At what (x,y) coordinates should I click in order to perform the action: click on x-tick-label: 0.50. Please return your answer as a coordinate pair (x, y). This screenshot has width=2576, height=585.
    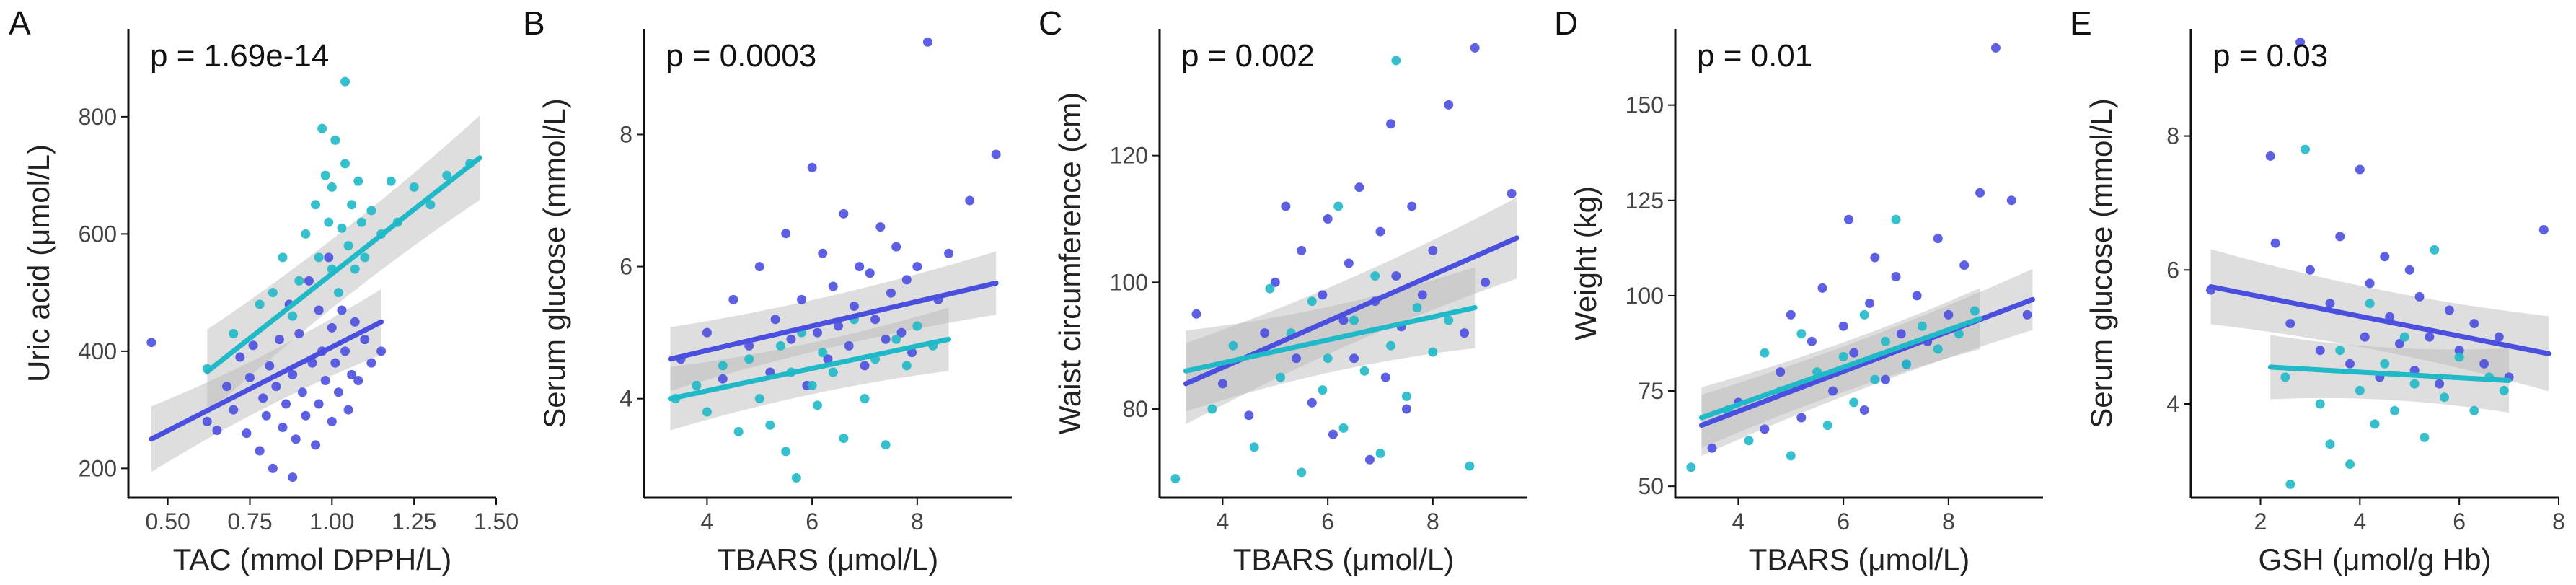
    Looking at the image, I should click on (168, 522).